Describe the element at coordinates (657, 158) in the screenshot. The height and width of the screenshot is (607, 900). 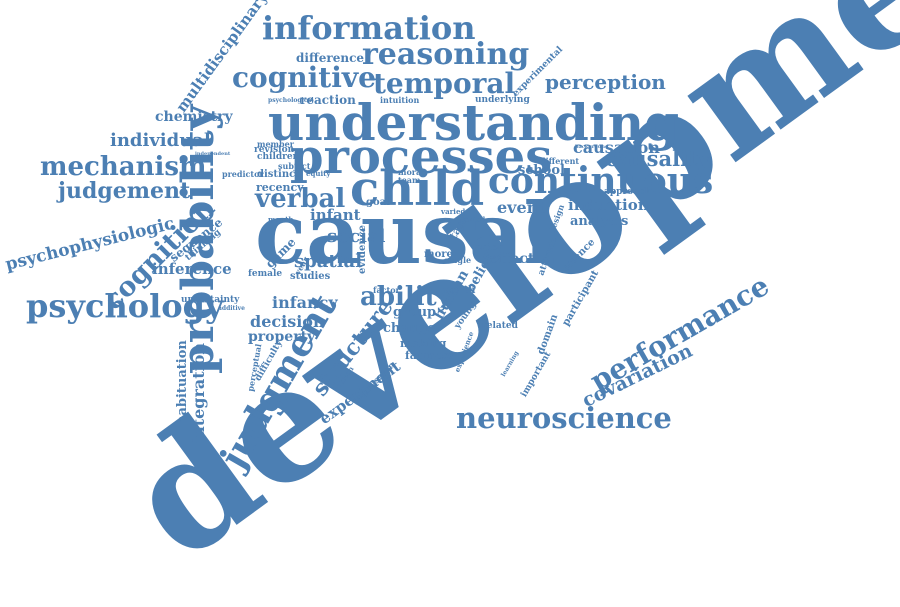
I see `word: causality` at that location.